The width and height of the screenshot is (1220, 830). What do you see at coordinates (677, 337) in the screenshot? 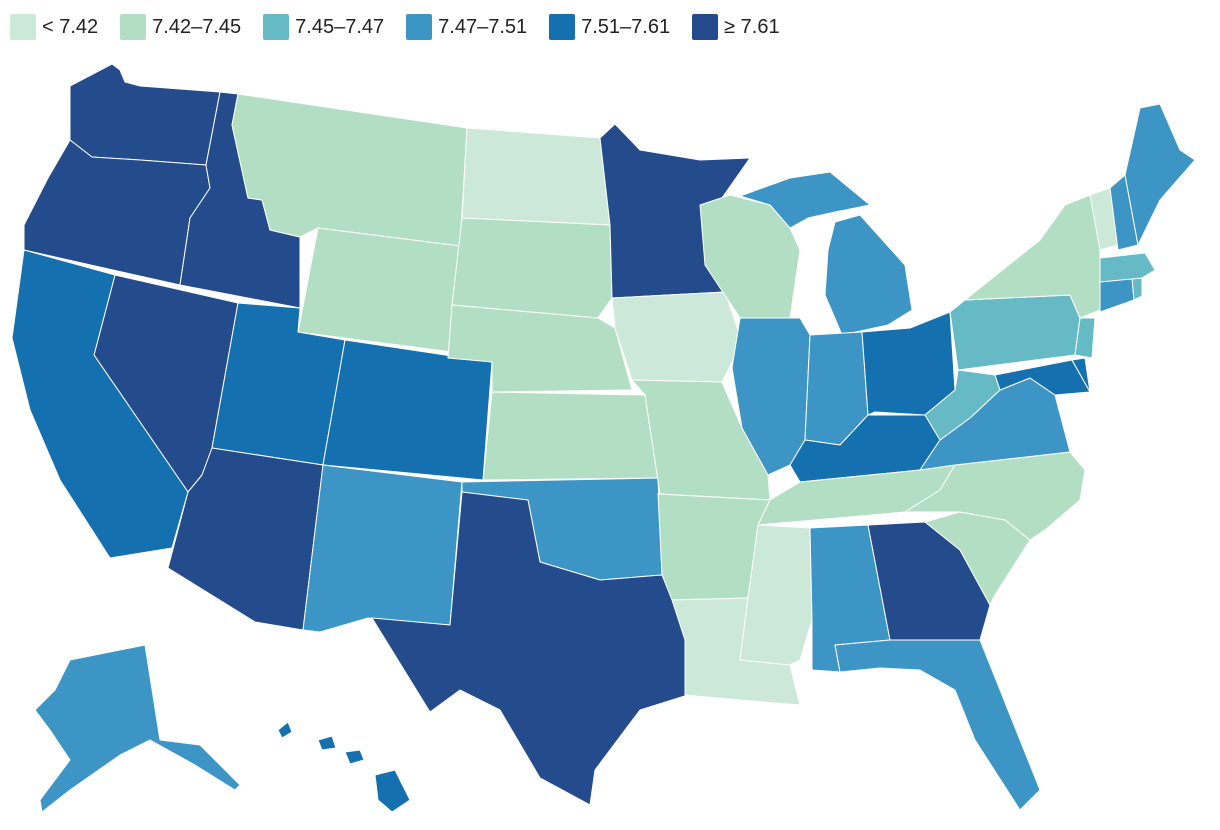
I see `state-IA` at bounding box center [677, 337].